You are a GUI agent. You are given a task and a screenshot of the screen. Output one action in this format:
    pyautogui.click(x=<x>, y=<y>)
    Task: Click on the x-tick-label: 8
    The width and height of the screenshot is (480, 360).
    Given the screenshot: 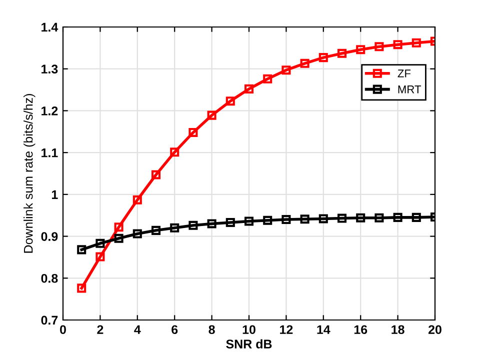 What is the action you would take?
    pyautogui.click(x=211, y=329)
    